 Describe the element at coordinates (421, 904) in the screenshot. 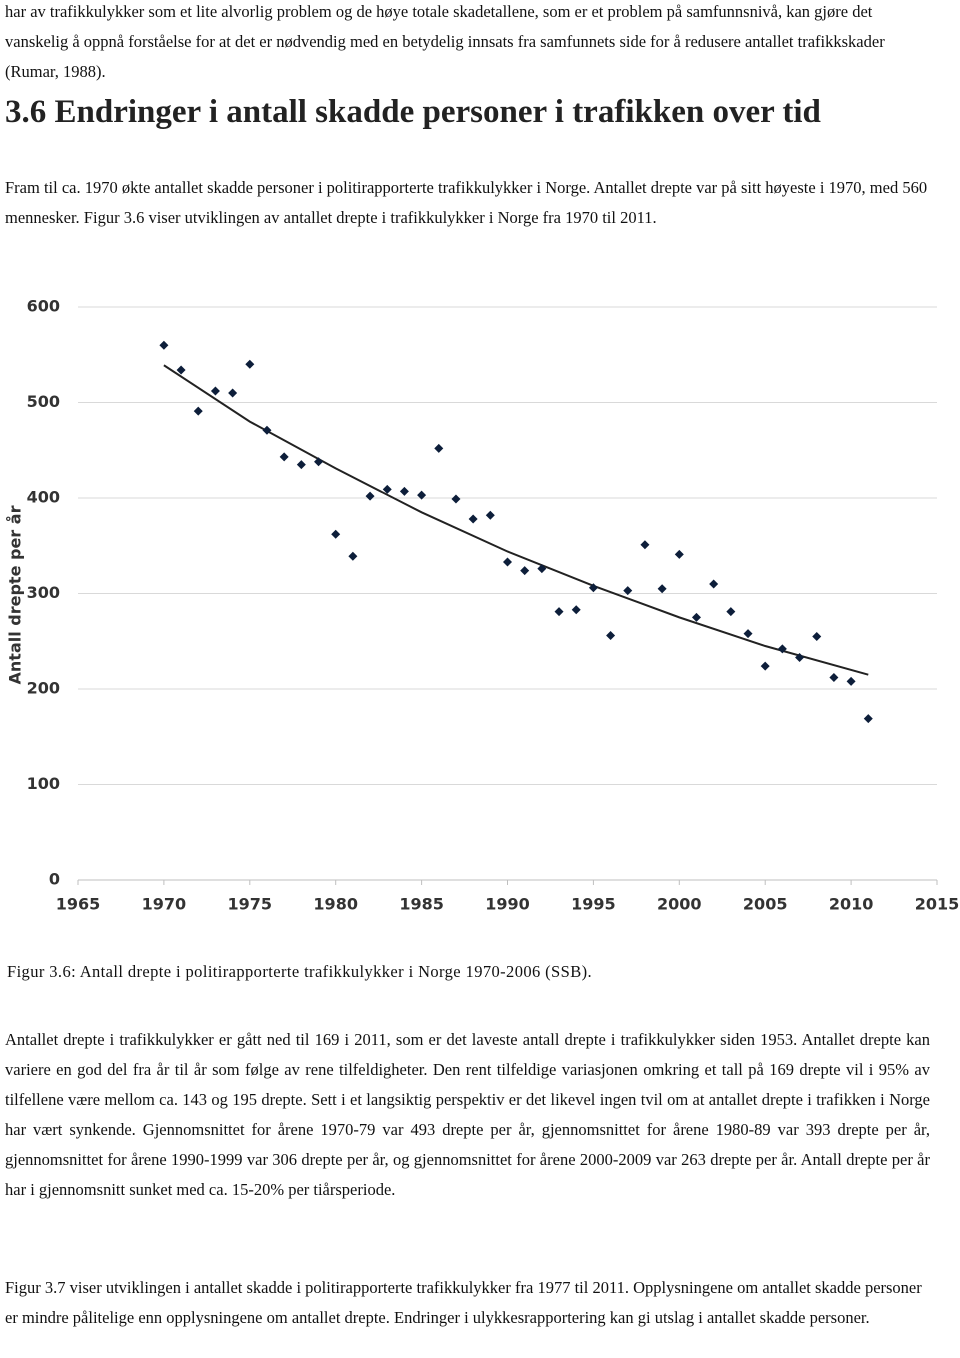

I see `x-tick-label: 1985` at that location.